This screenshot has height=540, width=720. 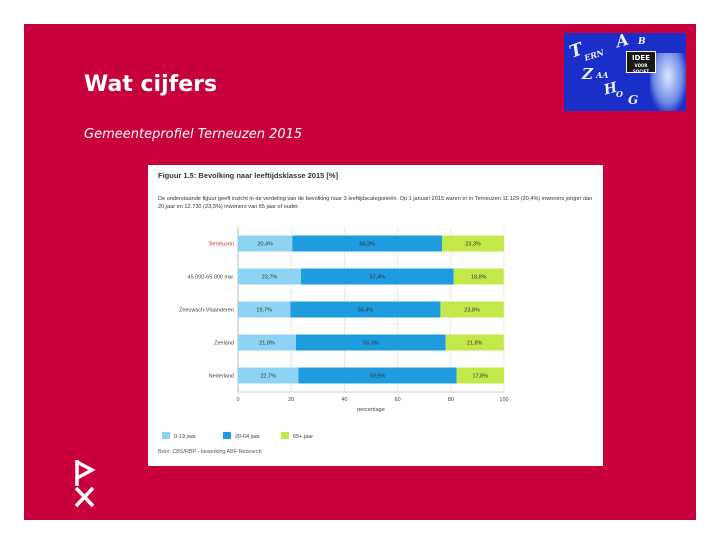 I want to click on logo-badge: IDEE VOOR SOCIET, so click(x=641, y=62).